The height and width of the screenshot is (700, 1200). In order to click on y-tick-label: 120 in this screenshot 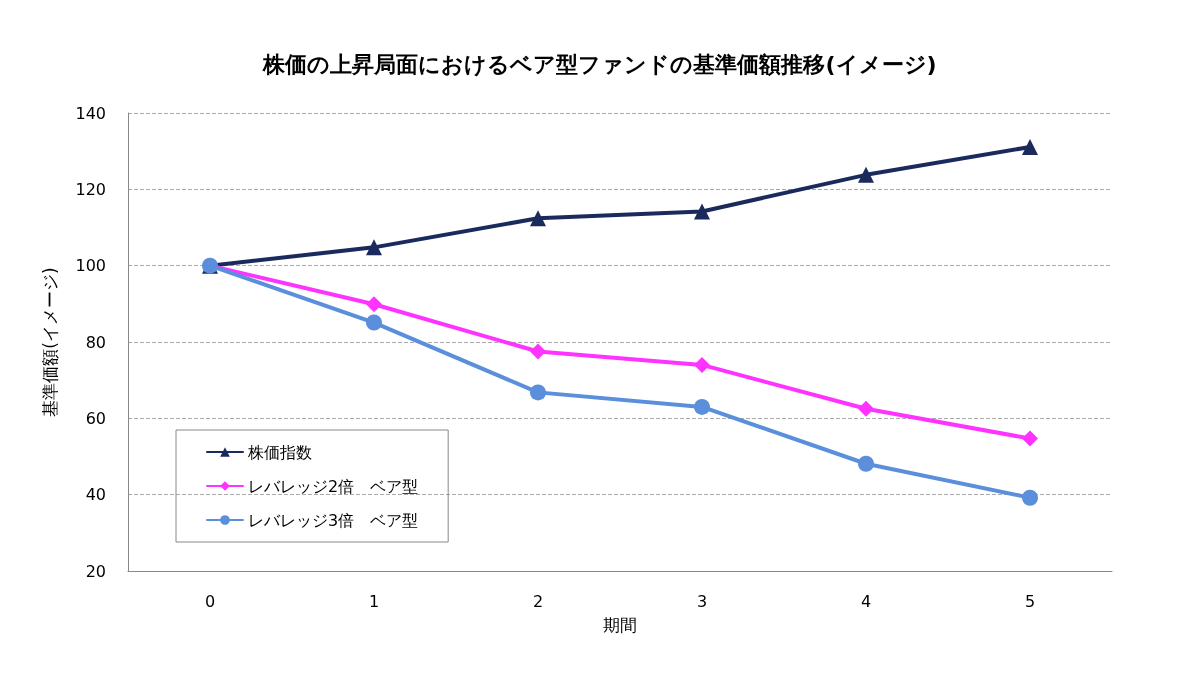, I will do `click(90, 189)`.